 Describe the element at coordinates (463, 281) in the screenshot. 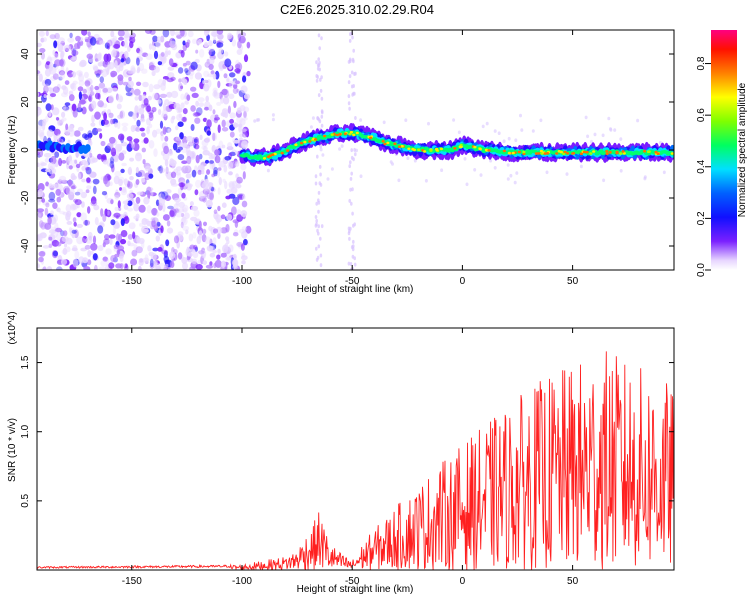

I see `x-tick-label: 0` at that location.